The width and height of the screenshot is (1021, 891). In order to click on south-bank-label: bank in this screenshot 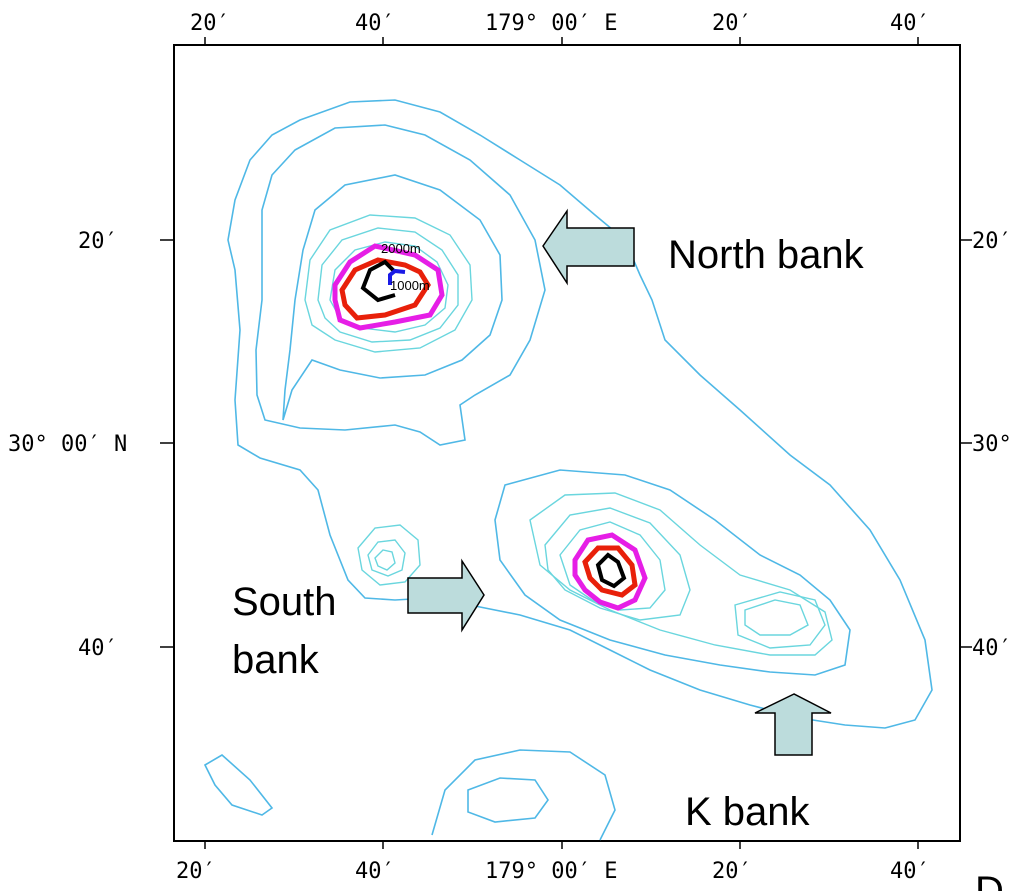, I will do `click(276, 660)`.